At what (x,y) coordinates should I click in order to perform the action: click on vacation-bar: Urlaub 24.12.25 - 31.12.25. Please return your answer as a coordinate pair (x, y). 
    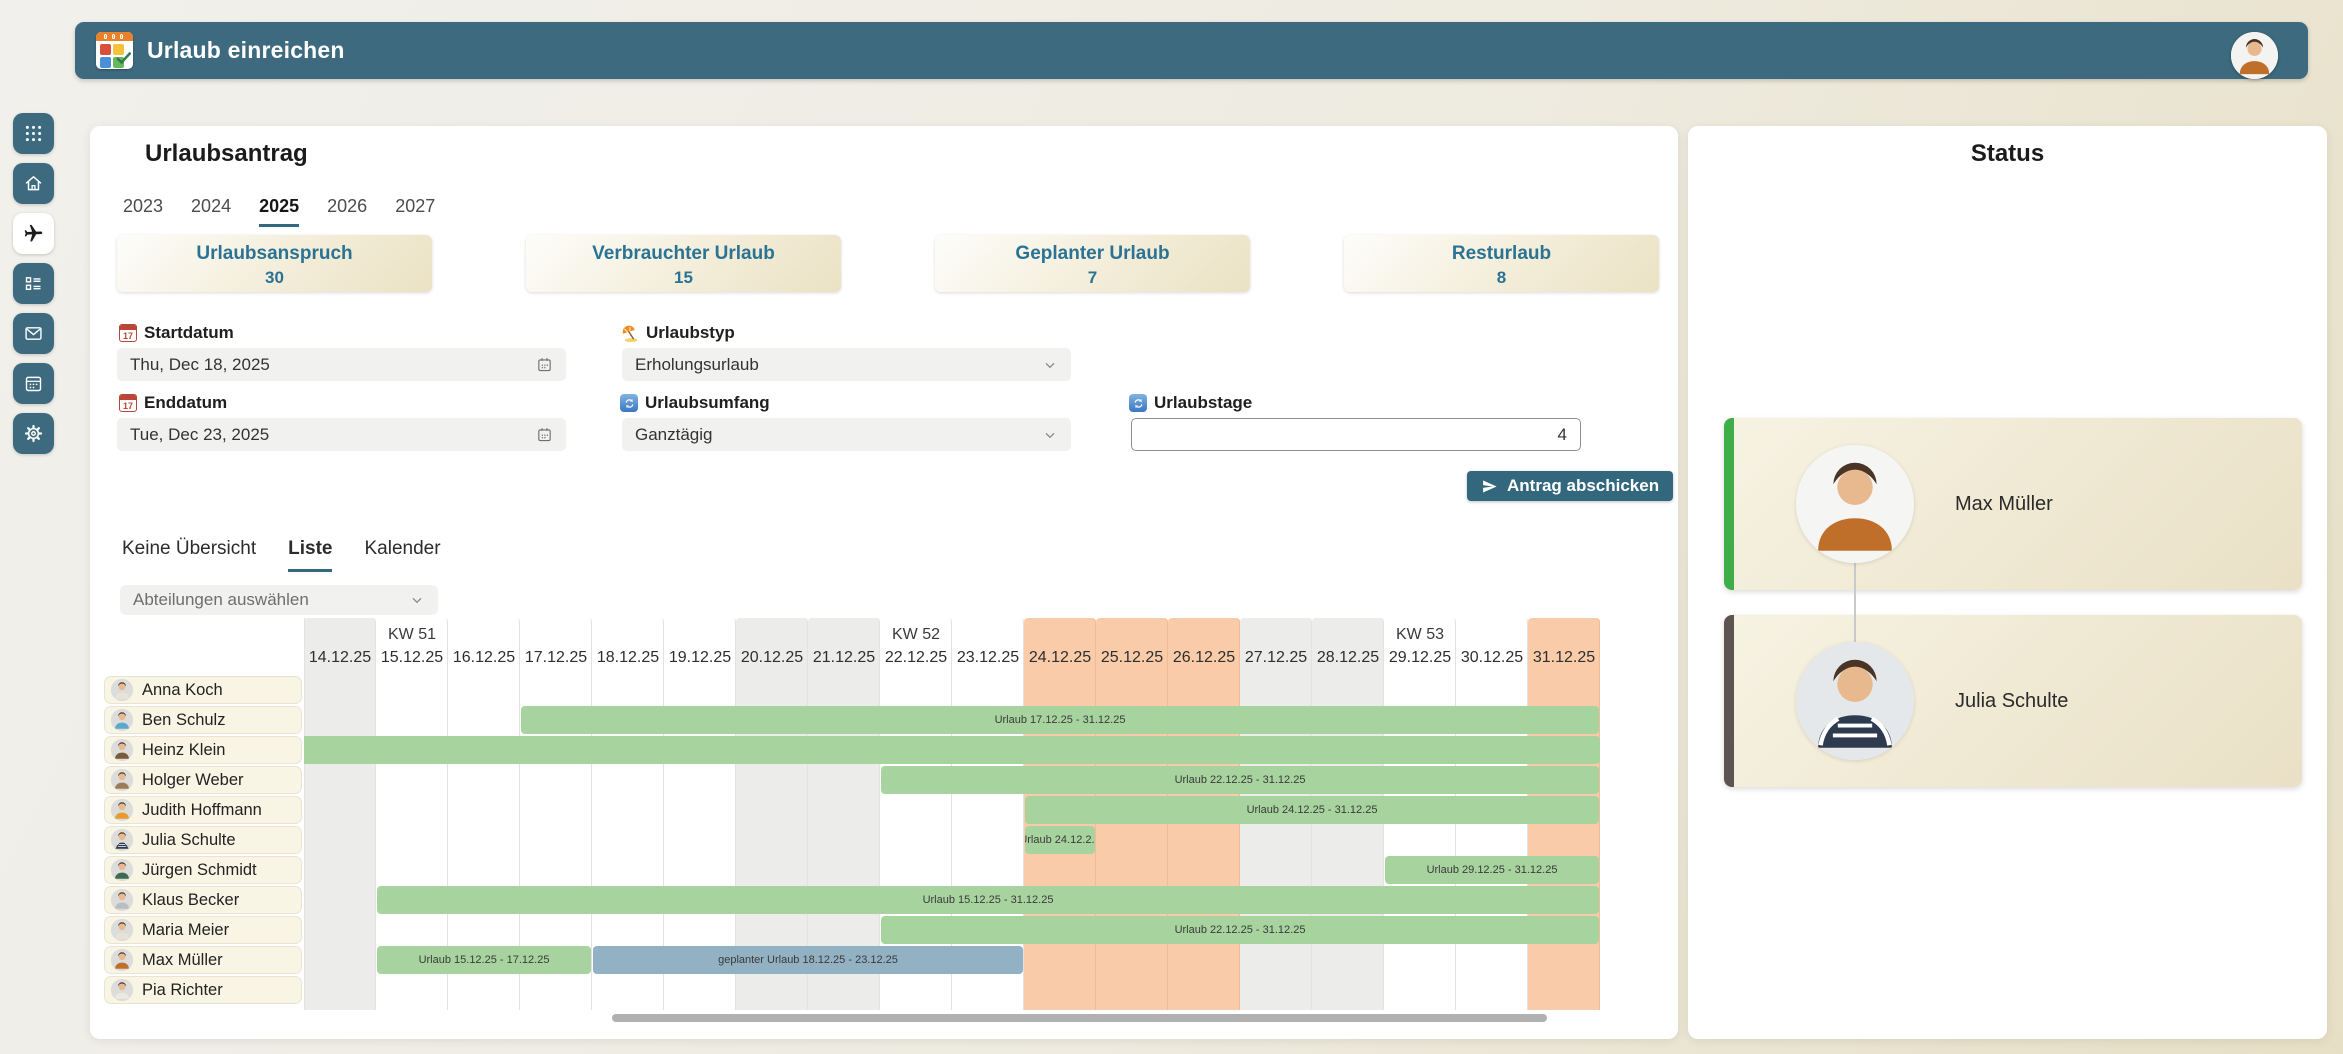
    Looking at the image, I should click on (1312, 810).